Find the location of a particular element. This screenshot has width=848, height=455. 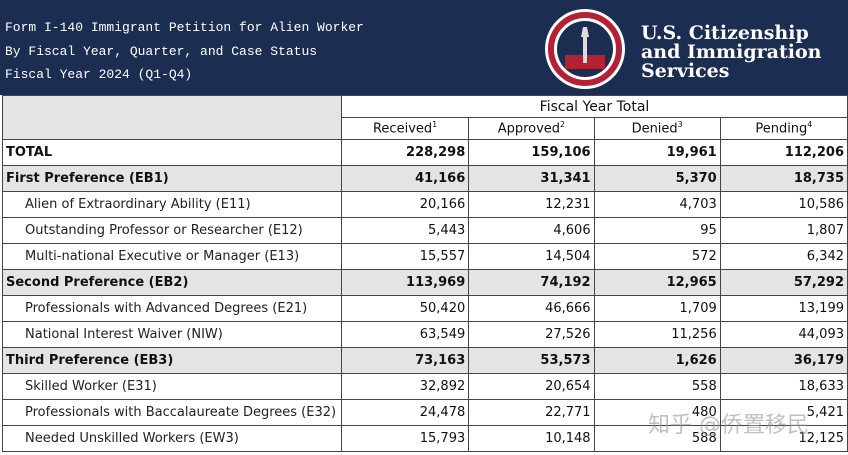

column-label: Received is located at coordinates (402, 129).